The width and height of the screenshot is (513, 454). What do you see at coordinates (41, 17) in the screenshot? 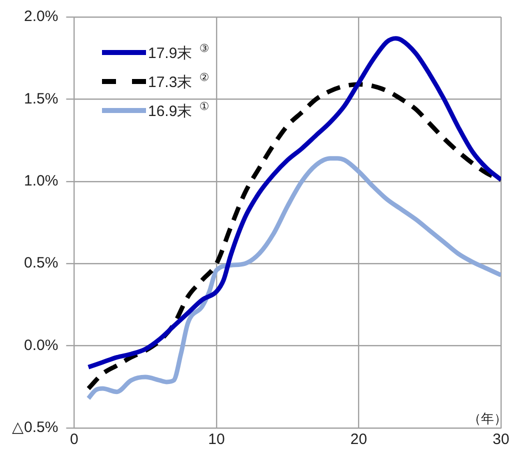
I see `y-tick-label: 2.0%` at bounding box center [41, 17].